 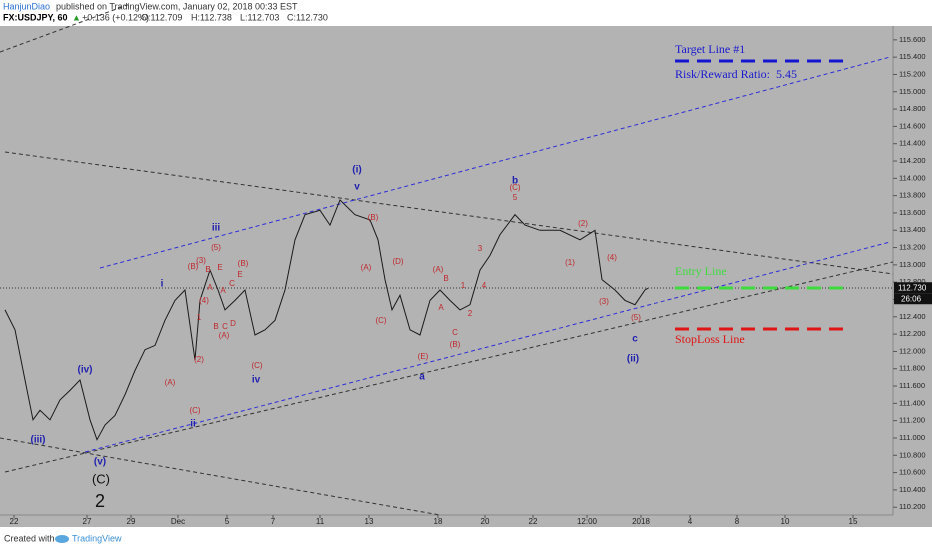 I want to click on wave-label: 3, so click(x=480, y=248).